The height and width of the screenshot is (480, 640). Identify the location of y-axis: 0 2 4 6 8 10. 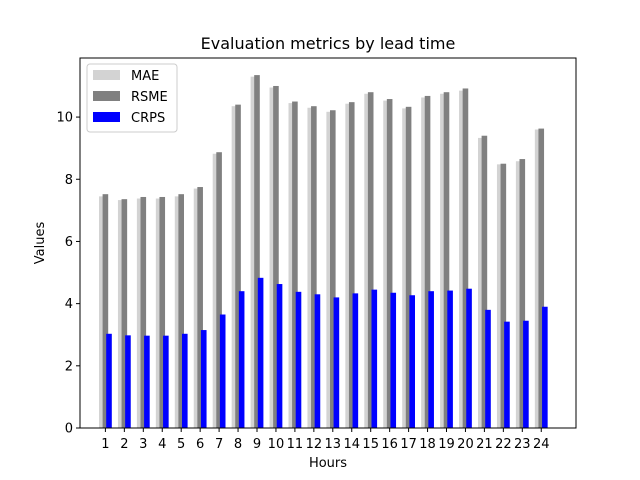
(68, 274).